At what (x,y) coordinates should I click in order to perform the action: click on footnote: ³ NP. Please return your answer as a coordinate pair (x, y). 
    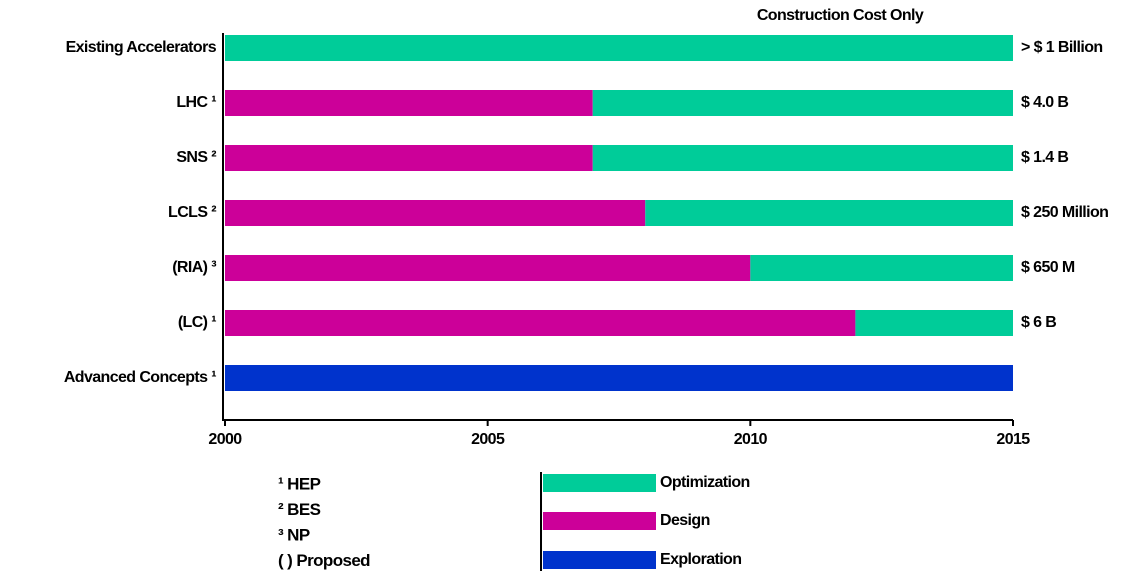
    Looking at the image, I should click on (294, 534).